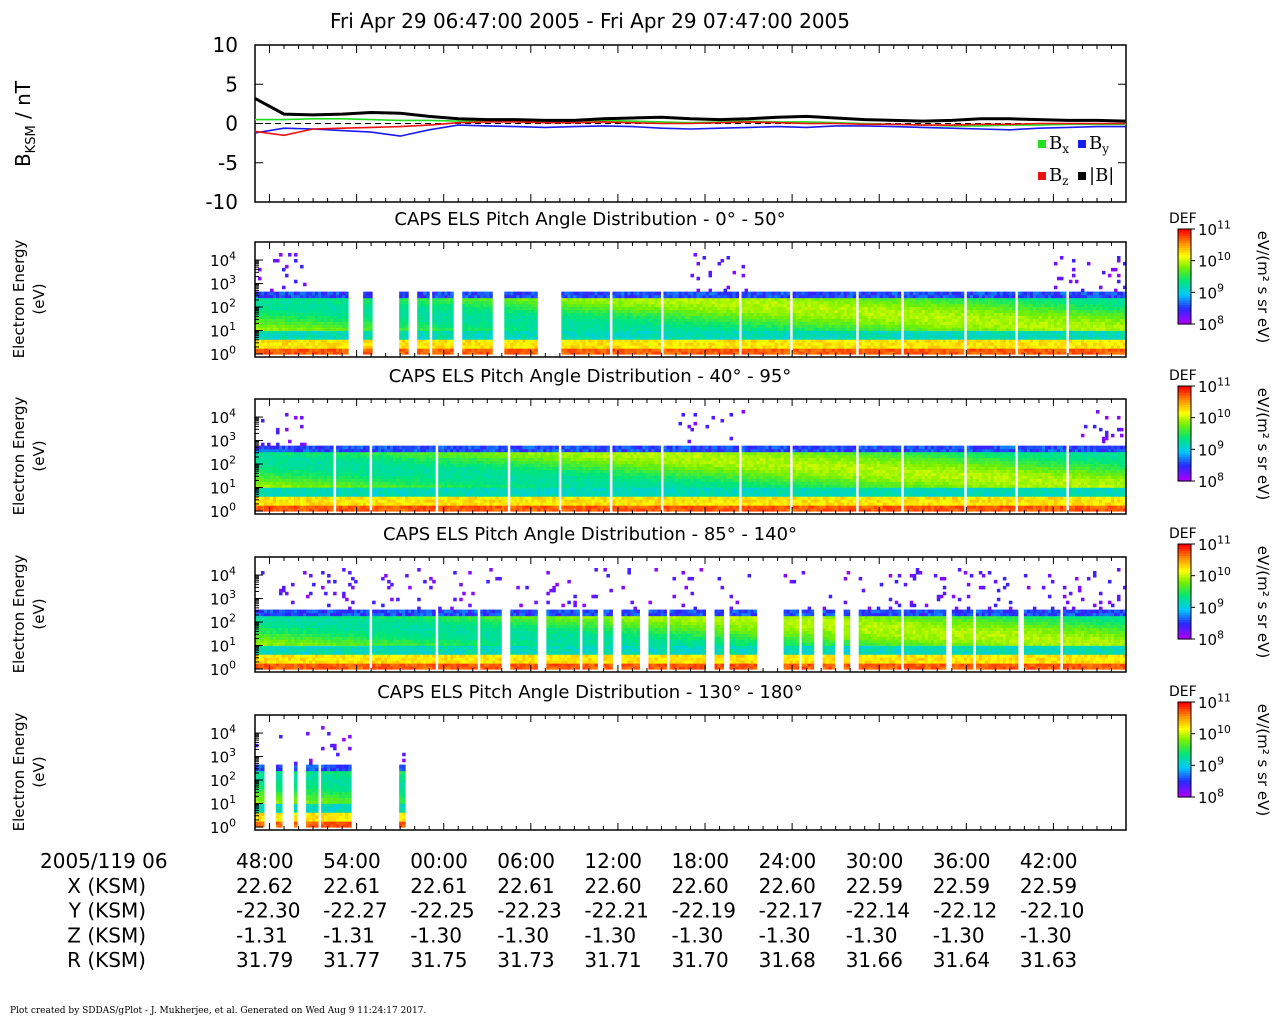 This screenshot has width=1280, height=1024. Describe the element at coordinates (228, 163) in the screenshot. I see `mag-ytick-label: -5` at that location.